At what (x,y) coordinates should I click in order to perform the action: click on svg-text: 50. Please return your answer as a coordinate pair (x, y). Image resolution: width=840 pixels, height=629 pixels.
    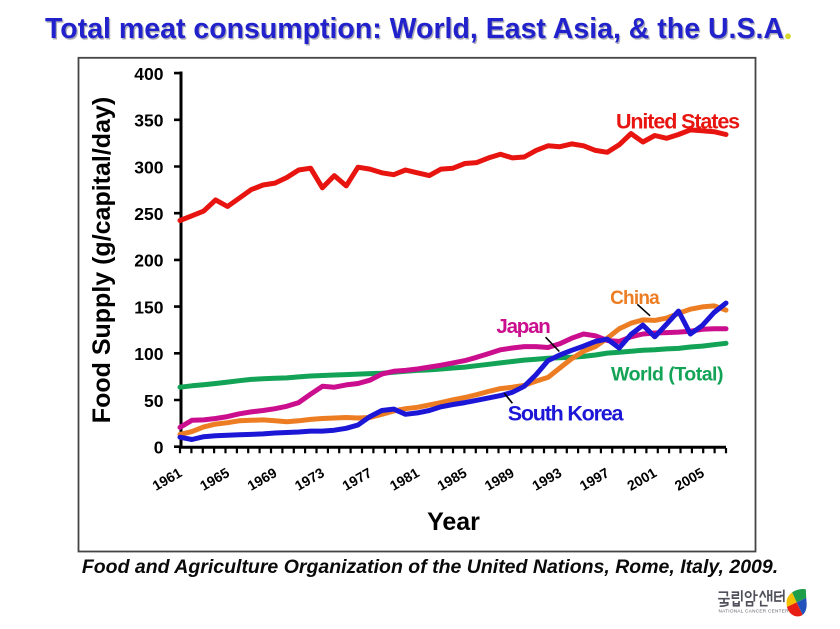
    Looking at the image, I should click on (154, 401).